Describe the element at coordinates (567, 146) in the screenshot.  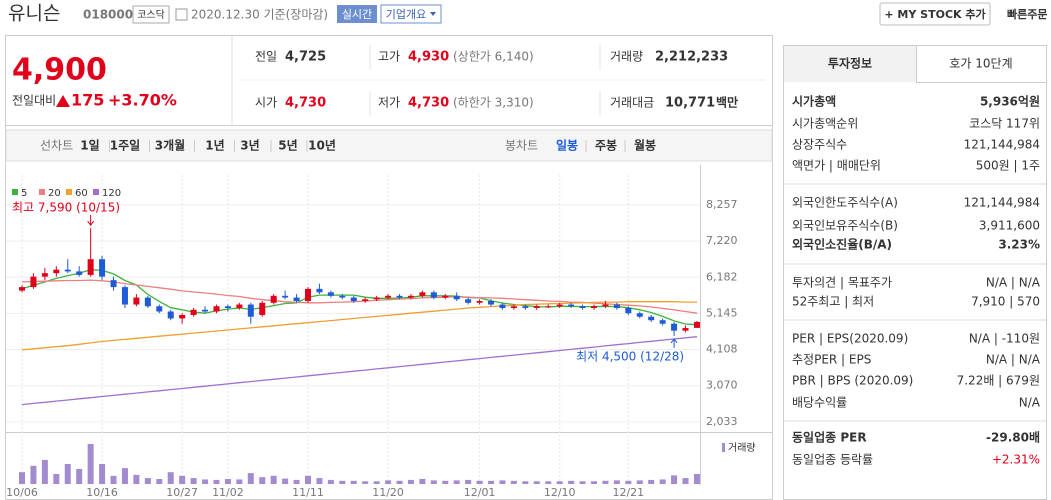
I see `period: 일봉` at that location.